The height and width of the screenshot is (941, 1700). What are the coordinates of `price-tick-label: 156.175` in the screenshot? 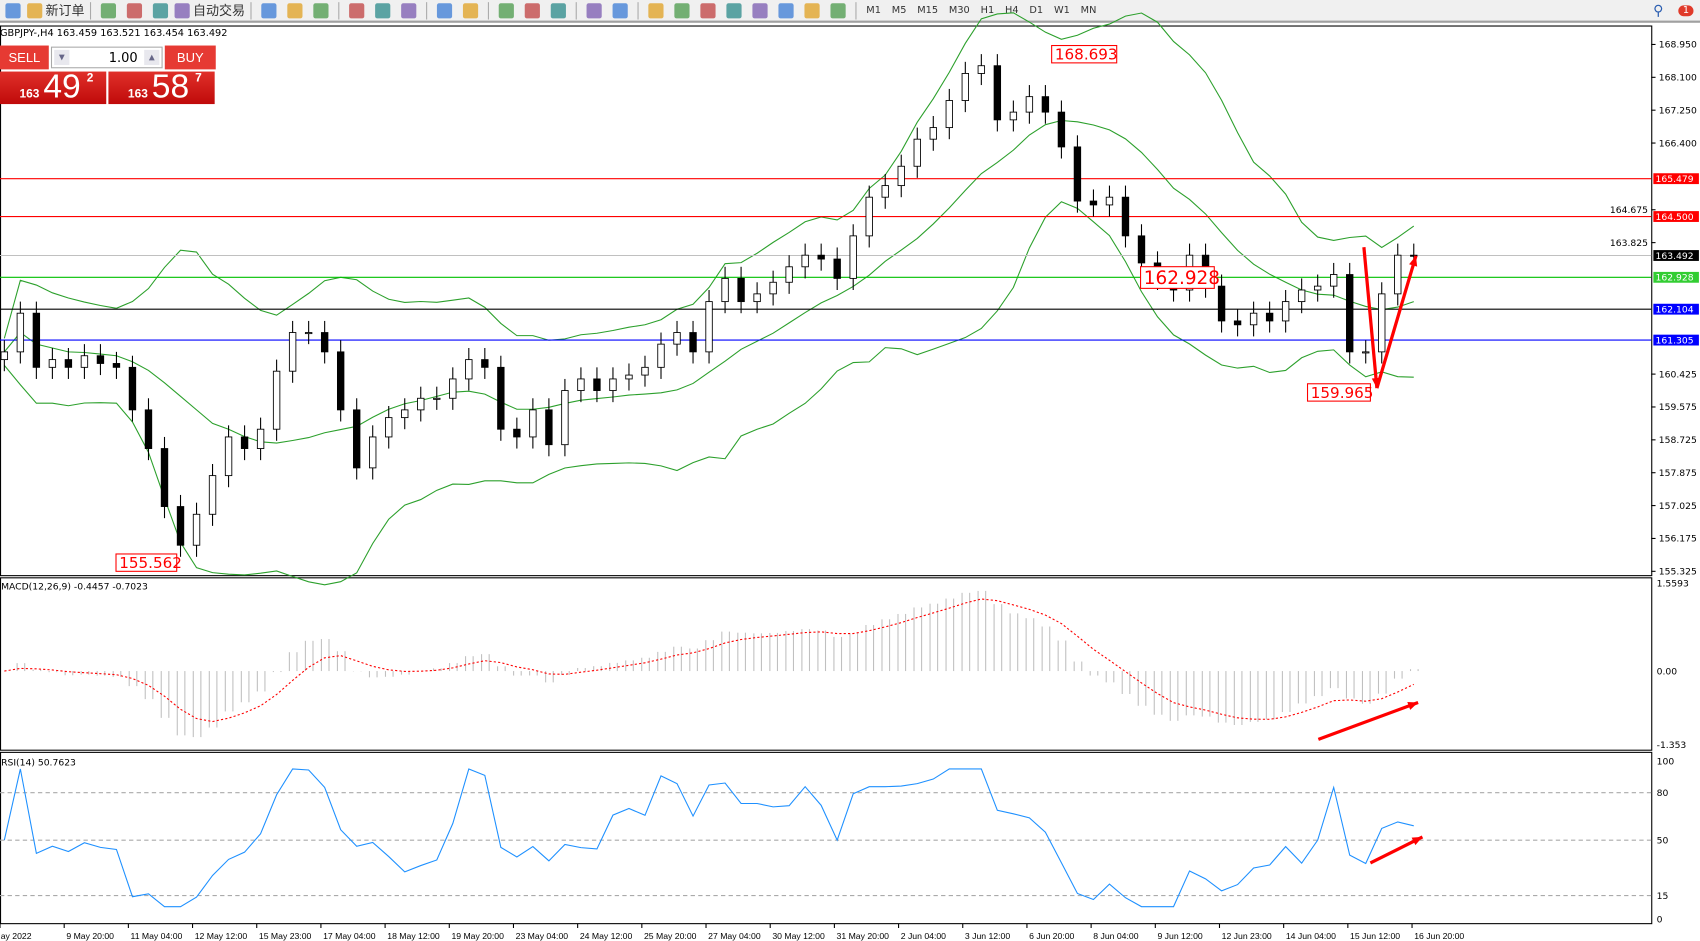 It's located at (1678, 539).